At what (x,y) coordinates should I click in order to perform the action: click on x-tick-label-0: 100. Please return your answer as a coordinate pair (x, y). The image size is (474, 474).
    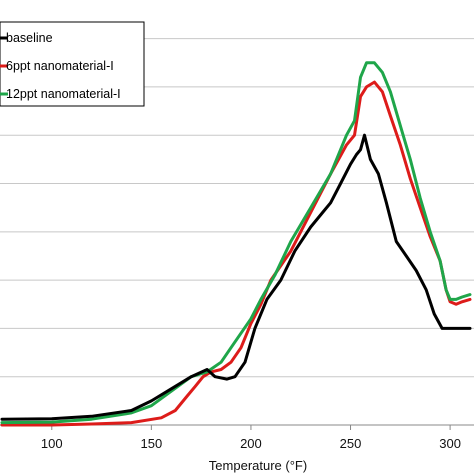
    Looking at the image, I should click on (52, 443).